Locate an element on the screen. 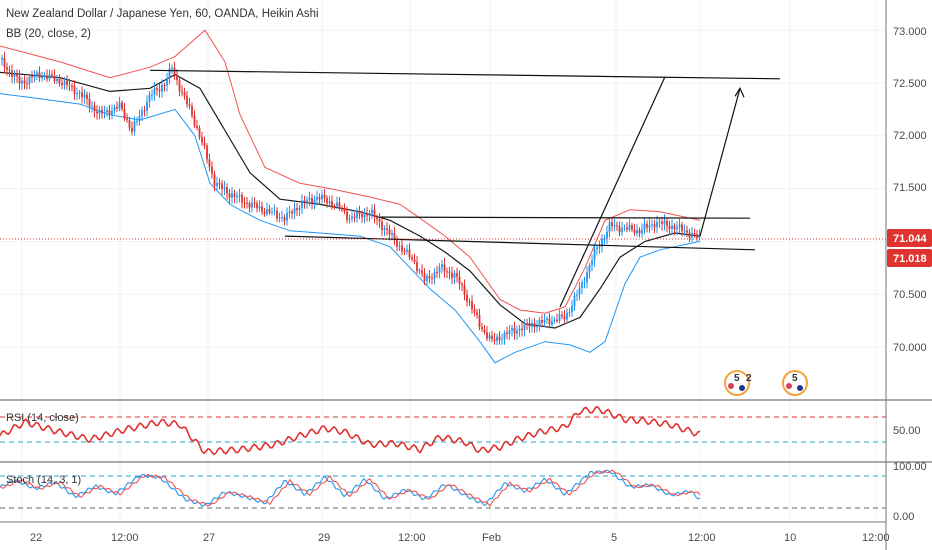 This screenshot has height=550, width=932. rsi-label: RSI (14, close) is located at coordinates (42, 418).